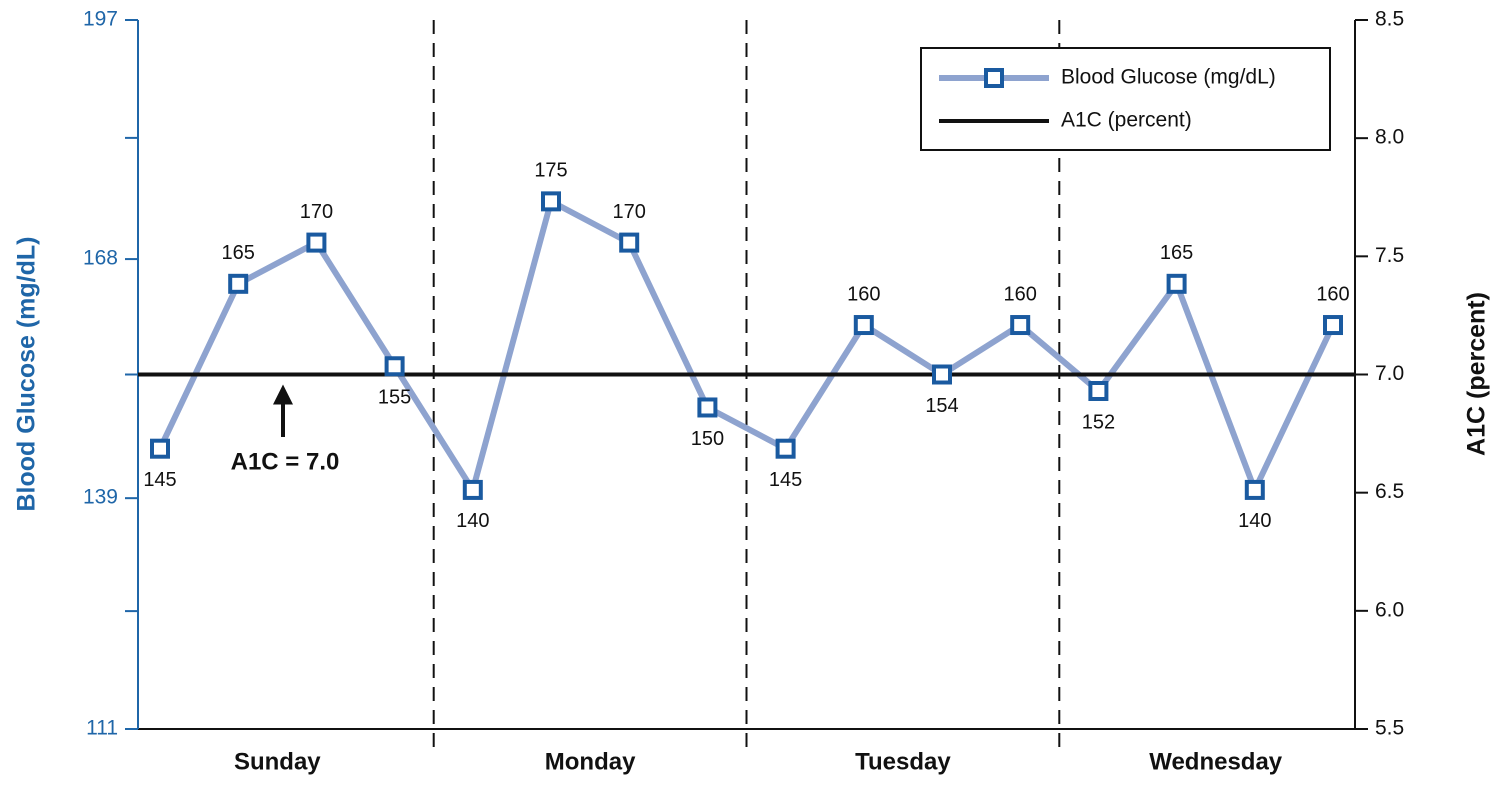 The image size is (1500, 789). I want to click on y-tick-label: 111, so click(102, 728).